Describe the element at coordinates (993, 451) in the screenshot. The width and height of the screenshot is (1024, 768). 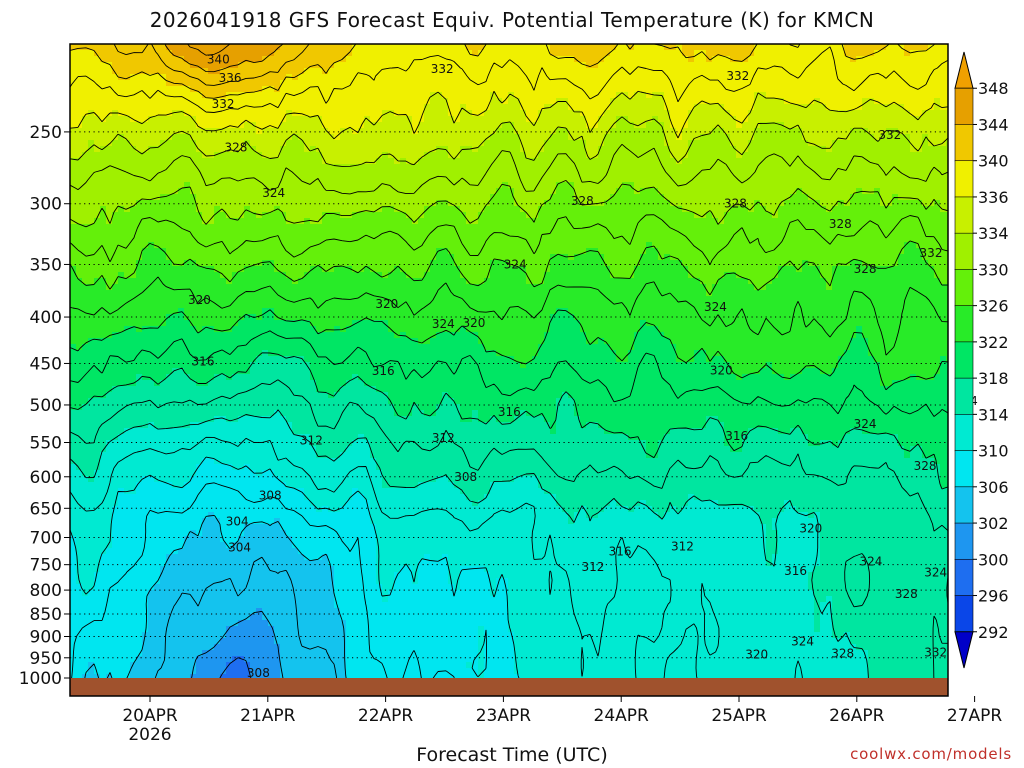
I see `colorbar-label: 310` at that location.